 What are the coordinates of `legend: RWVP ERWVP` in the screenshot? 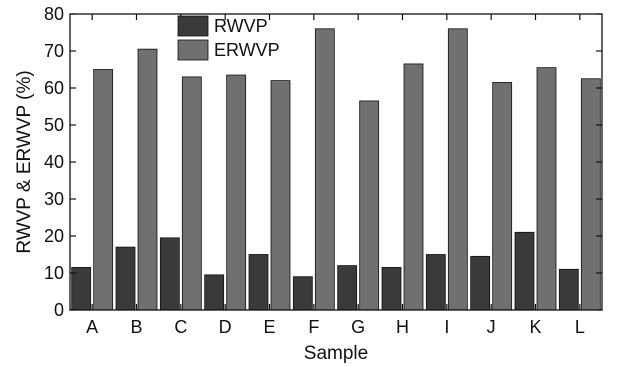 It's located at (228, 38).